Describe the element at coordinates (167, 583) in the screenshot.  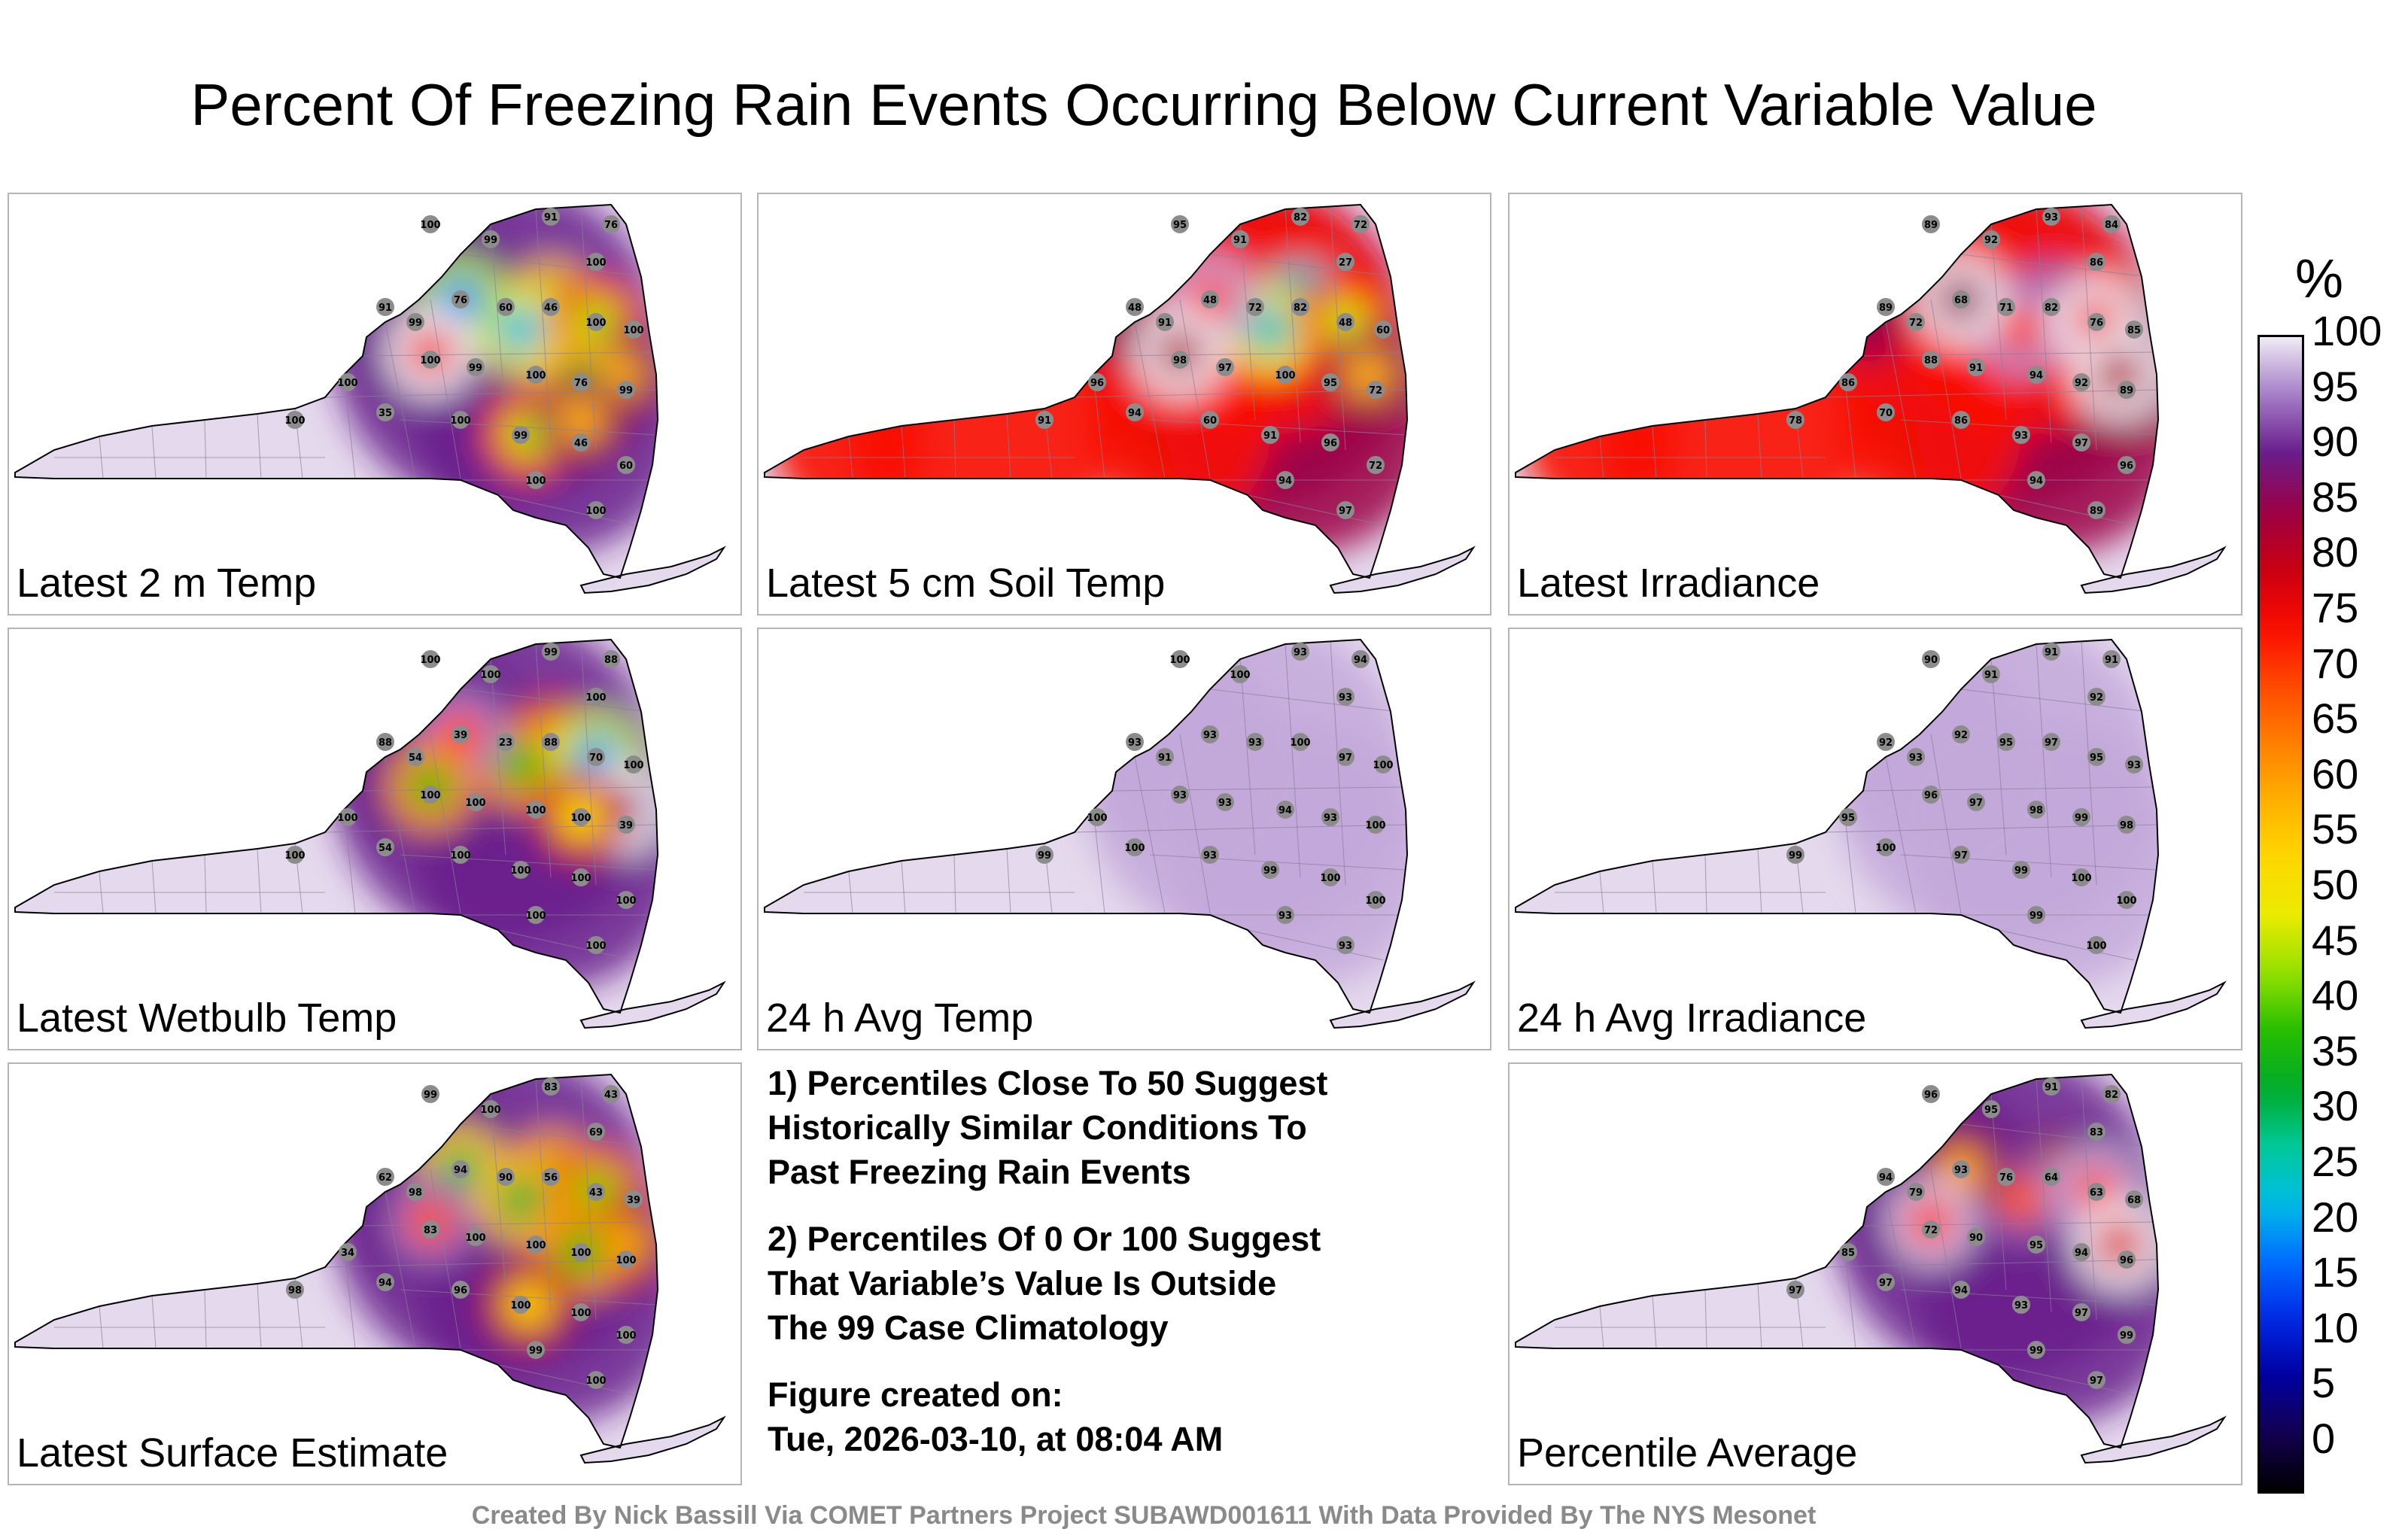
I see `panel-label: Latest 2 m Temp` at that location.